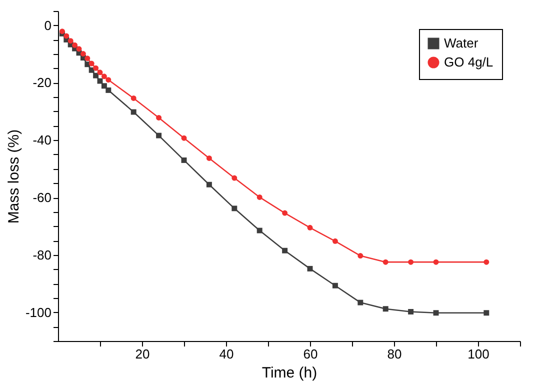 This screenshot has height=390, width=550. I want to click on x-tick-label: 100, so click(479, 354).